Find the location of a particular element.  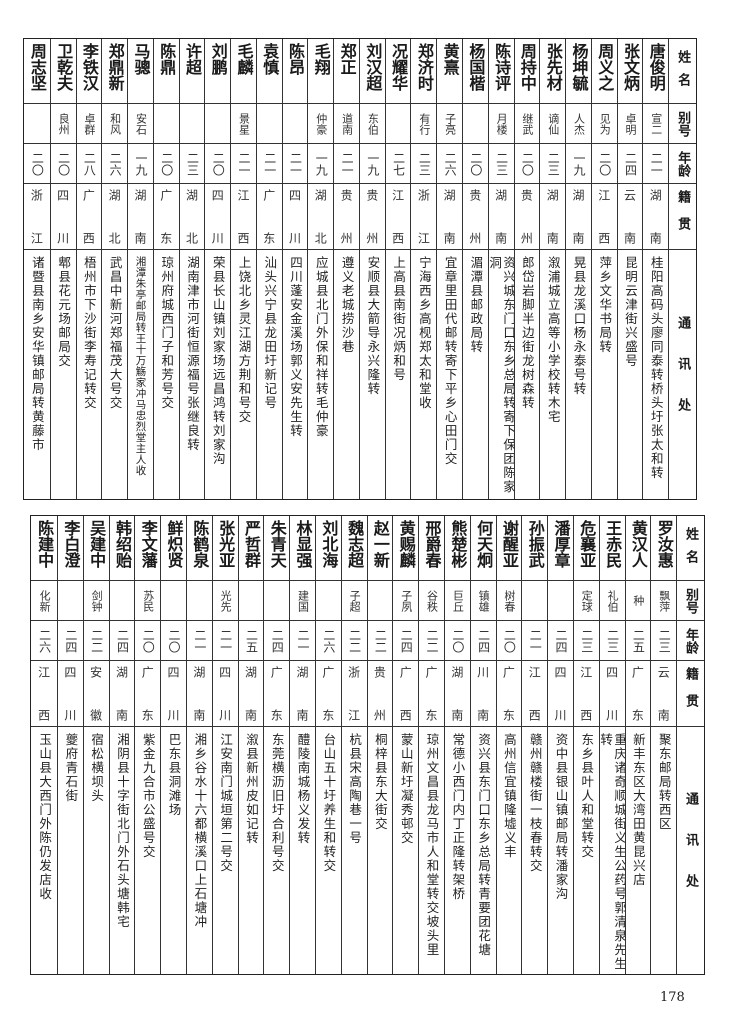

person-address: 赣州赣楼街一枝春转交 is located at coordinates (535, 803).